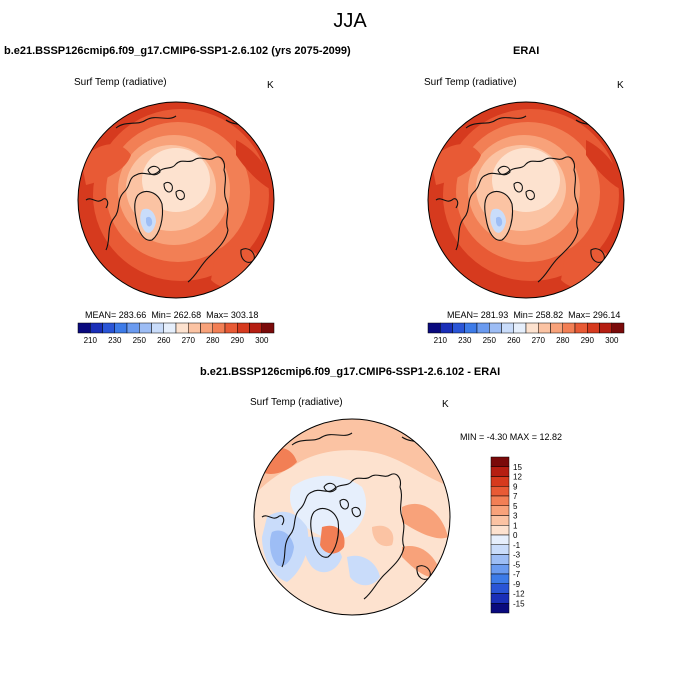 The width and height of the screenshot is (700, 700). I want to click on panel-2-colorbar: 210 230 250 260 270 280 290 300, so click(526, 333).